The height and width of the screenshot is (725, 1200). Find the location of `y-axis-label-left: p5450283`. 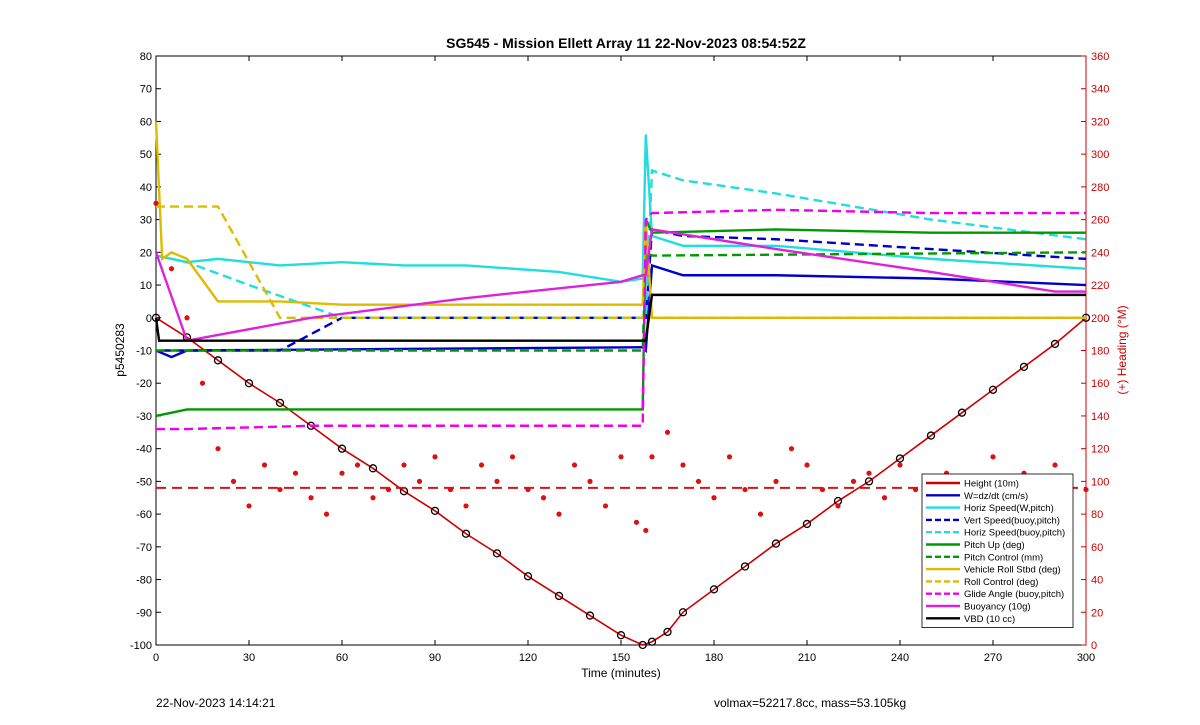

y-axis-label-left: p5450283 is located at coordinates (120, 350).